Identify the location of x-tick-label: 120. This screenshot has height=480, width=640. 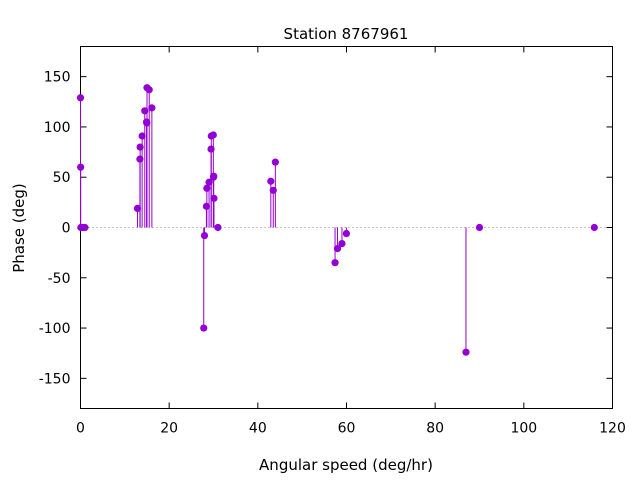
(612, 429).